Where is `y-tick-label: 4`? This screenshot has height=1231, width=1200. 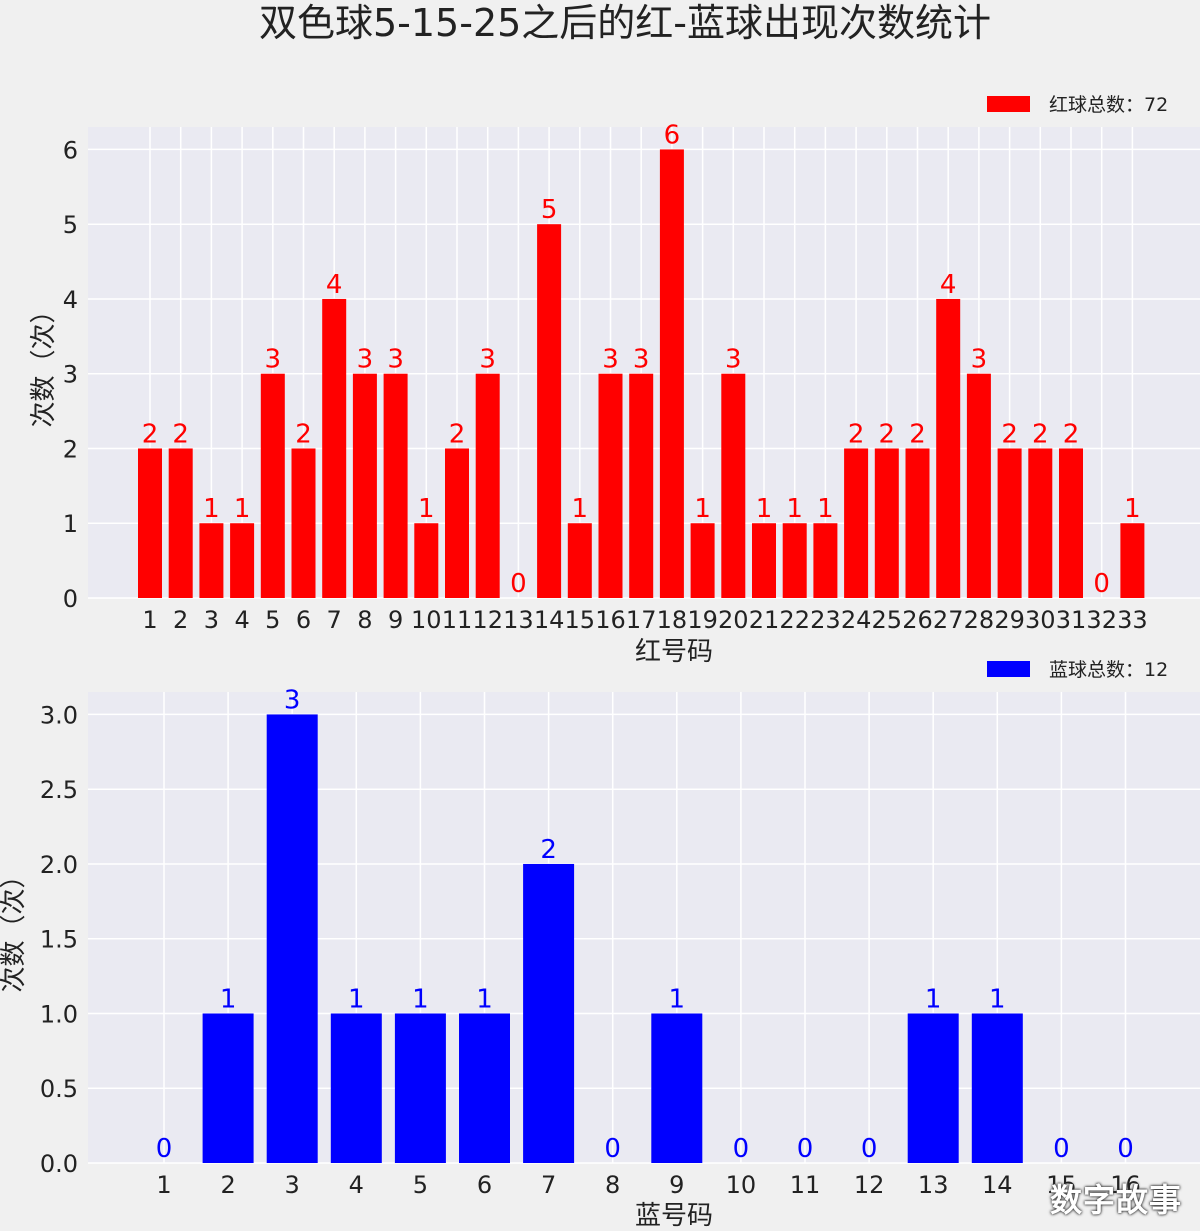 y-tick-label: 4 is located at coordinates (70, 300).